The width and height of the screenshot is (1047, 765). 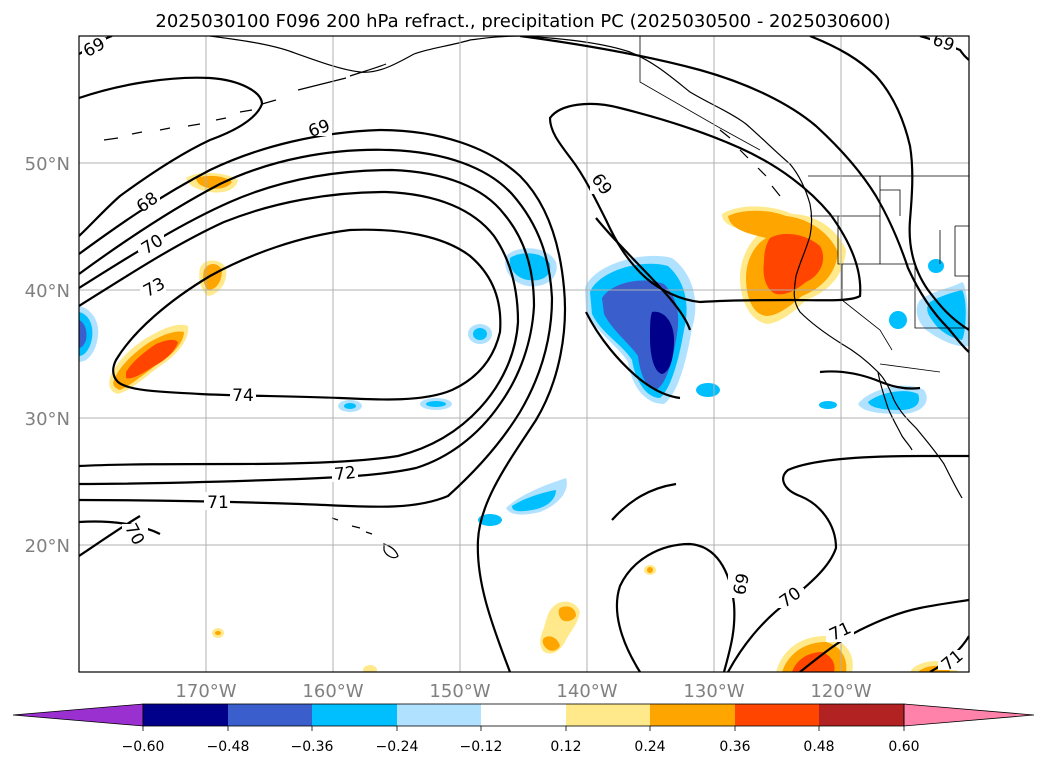 What do you see at coordinates (152, 359) in the screenshot?
I see `precip-blob-central-pacific` at bounding box center [152, 359].